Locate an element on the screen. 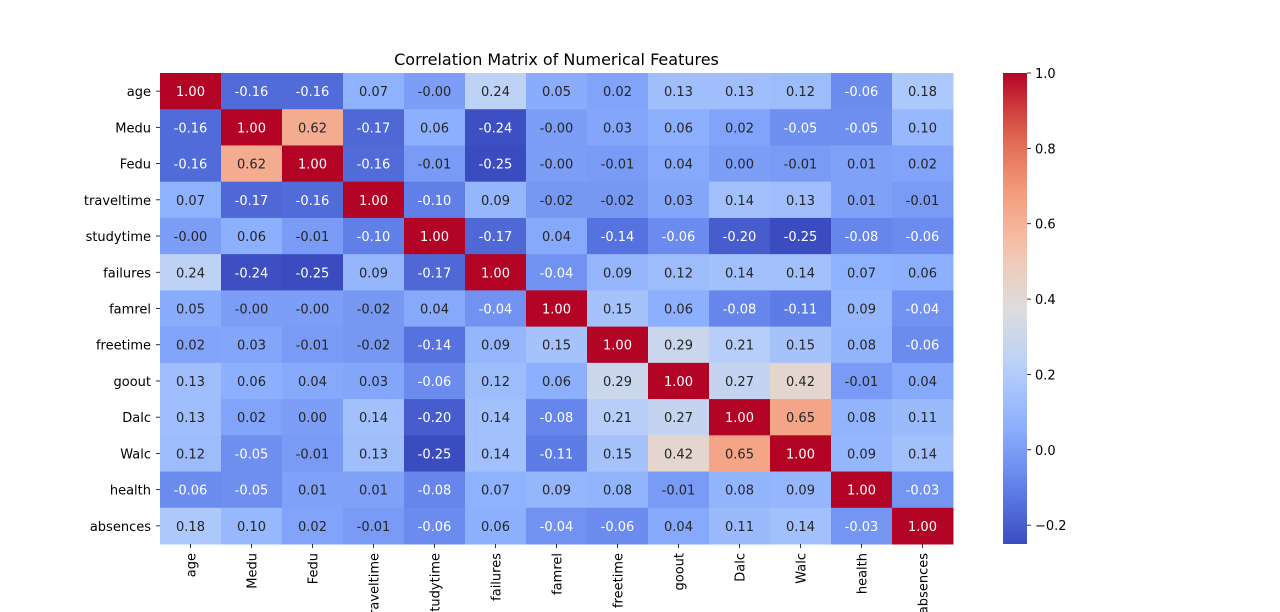 Image resolution: width=1280 pixels, height=612 pixels. heatmap-cell-value: 0.29 is located at coordinates (617, 382).